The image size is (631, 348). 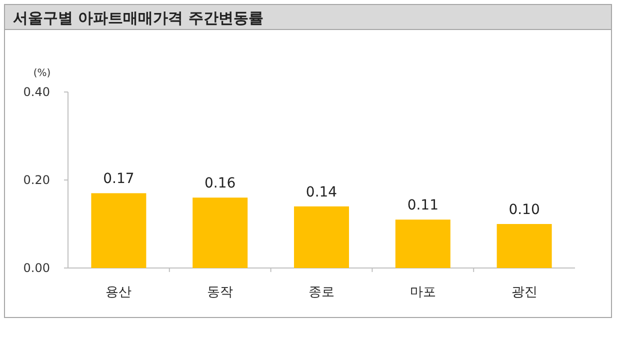 What do you see at coordinates (524, 210) in the screenshot?
I see `data-label: 0.10` at bounding box center [524, 210].